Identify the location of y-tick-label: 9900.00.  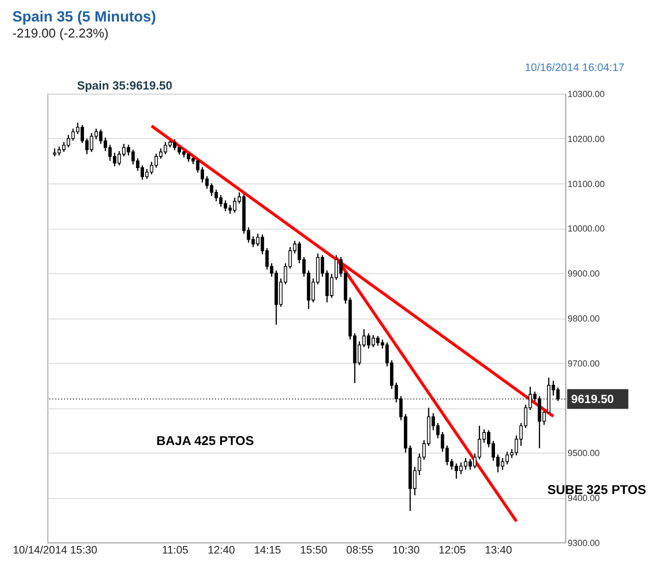
(584, 273).